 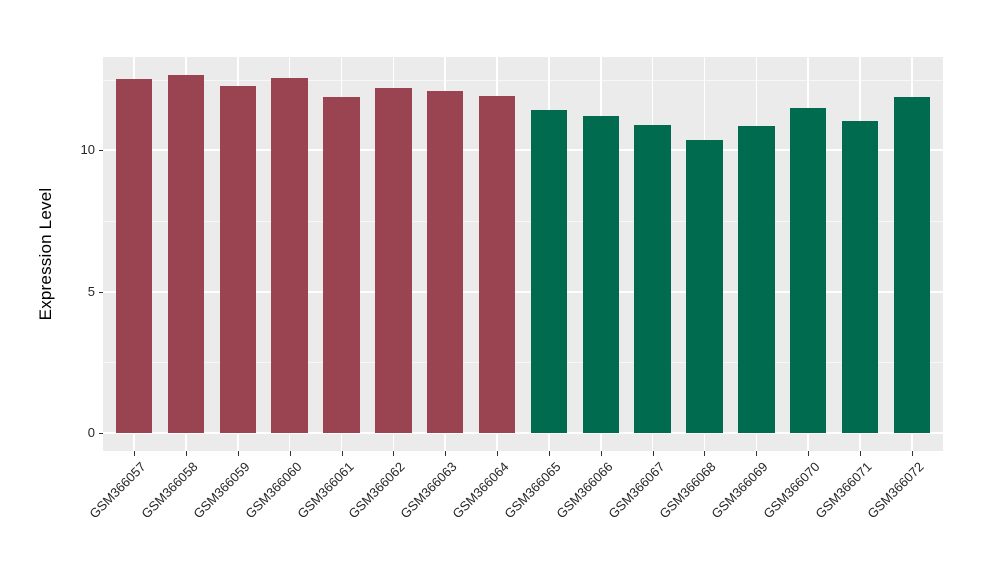 I want to click on y-axis-title: Expression Level, so click(x=45, y=254).